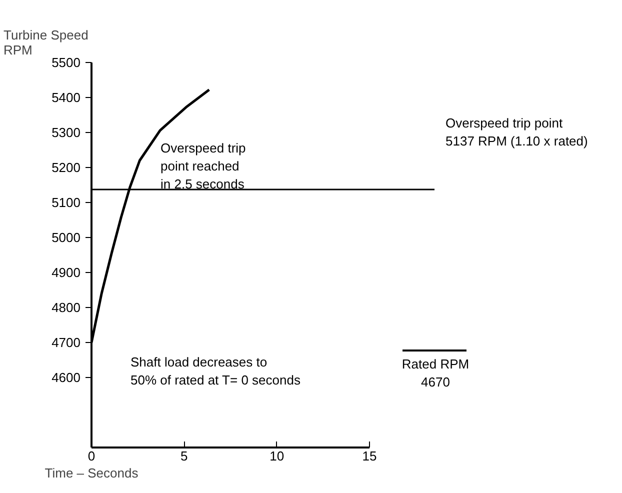  I want to click on y-tick-label: 5500, so click(66, 62).